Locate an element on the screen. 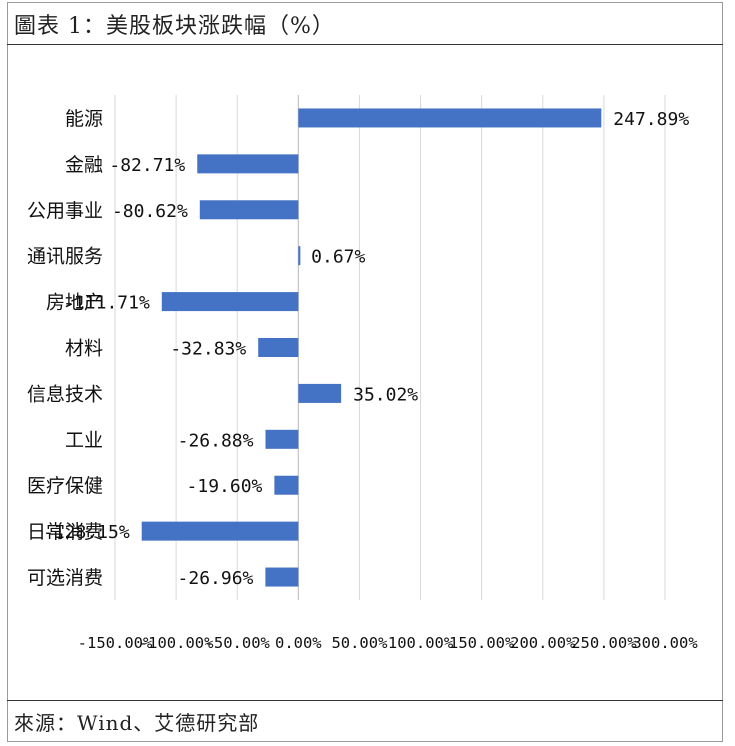 This screenshot has width=735, height=746. source-note: 來源：Wind、艾德研究部 is located at coordinates (137, 723).